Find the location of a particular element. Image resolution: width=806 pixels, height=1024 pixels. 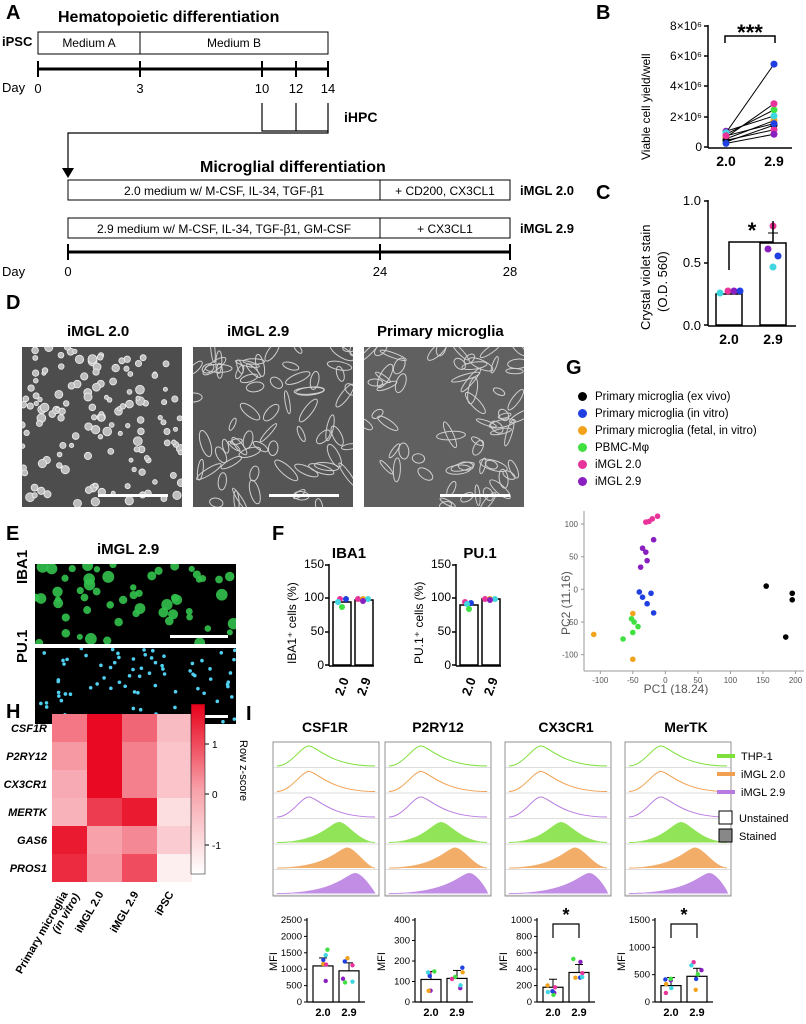

panel-c-xtick-1: 2.9 is located at coordinates (773, 339).